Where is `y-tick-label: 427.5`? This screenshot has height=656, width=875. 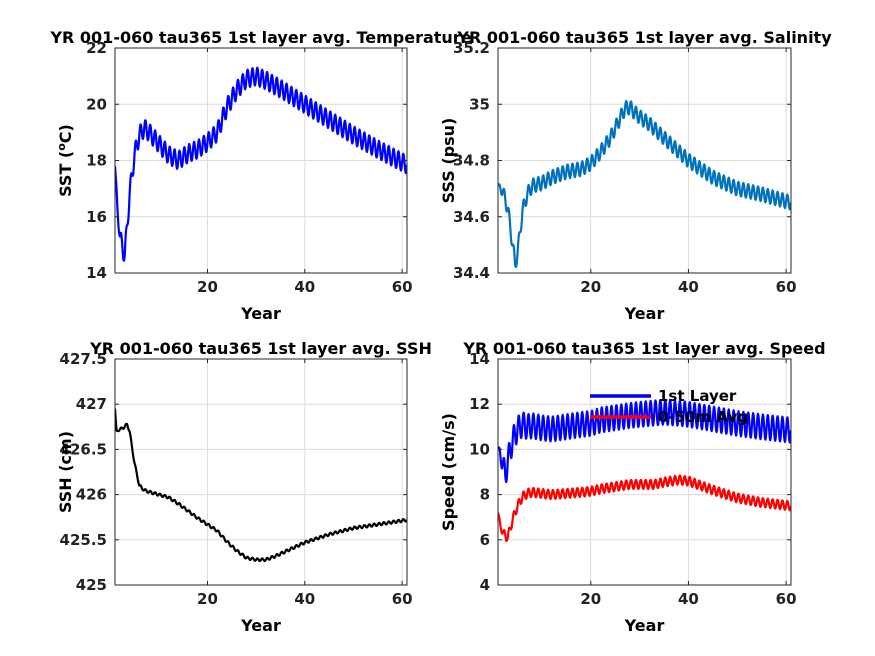 y-tick-label: 427.5 is located at coordinates (83, 359).